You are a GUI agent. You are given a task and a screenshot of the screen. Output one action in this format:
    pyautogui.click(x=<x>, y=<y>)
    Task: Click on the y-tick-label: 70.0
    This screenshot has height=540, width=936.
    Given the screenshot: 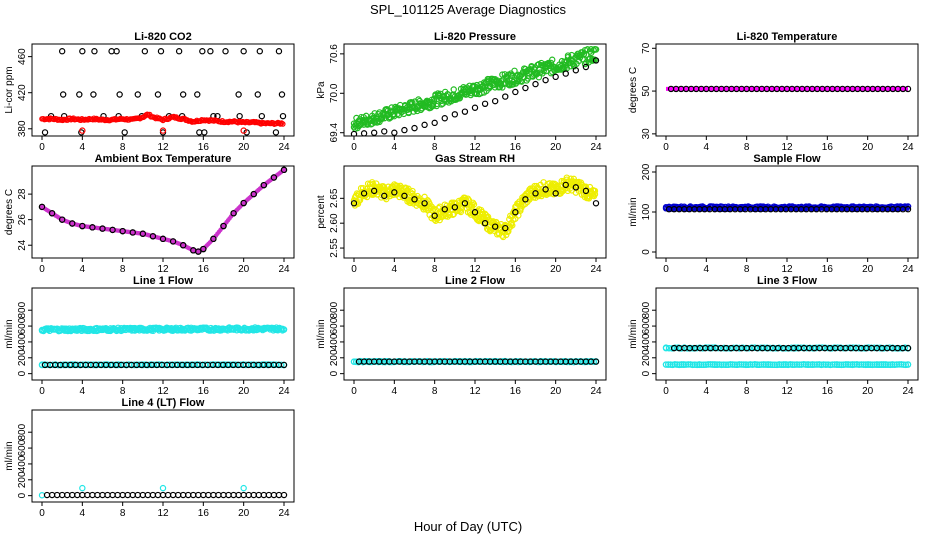 What is the action you would take?
    pyautogui.click(x=334, y=93)
    